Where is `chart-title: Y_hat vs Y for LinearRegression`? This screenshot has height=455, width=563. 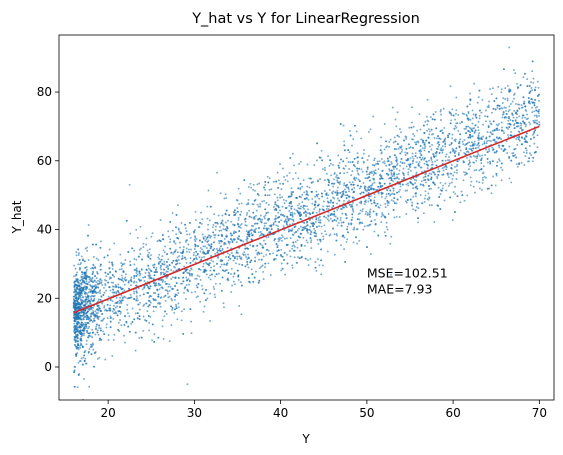
chart-title: Y_hat vs Y for LinearRegression is located at coordinates (305, 19).